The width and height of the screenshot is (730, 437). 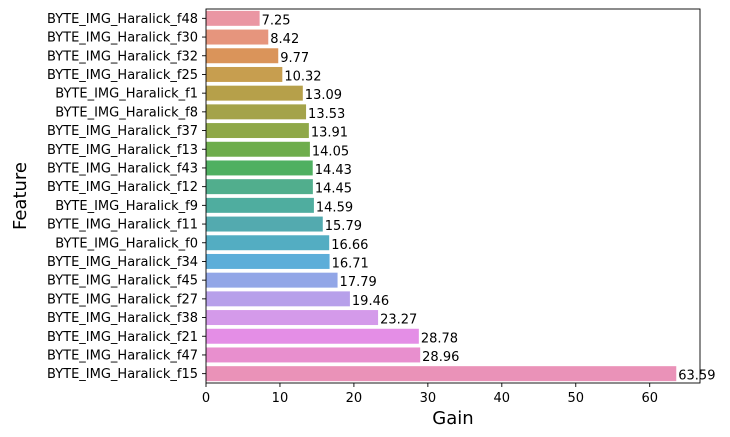 What do you see at coordinates (258, 149) in the screenshot?
I see `bar-BYTE_IMG_Haralick_f13` at bounding box center [258, 149].